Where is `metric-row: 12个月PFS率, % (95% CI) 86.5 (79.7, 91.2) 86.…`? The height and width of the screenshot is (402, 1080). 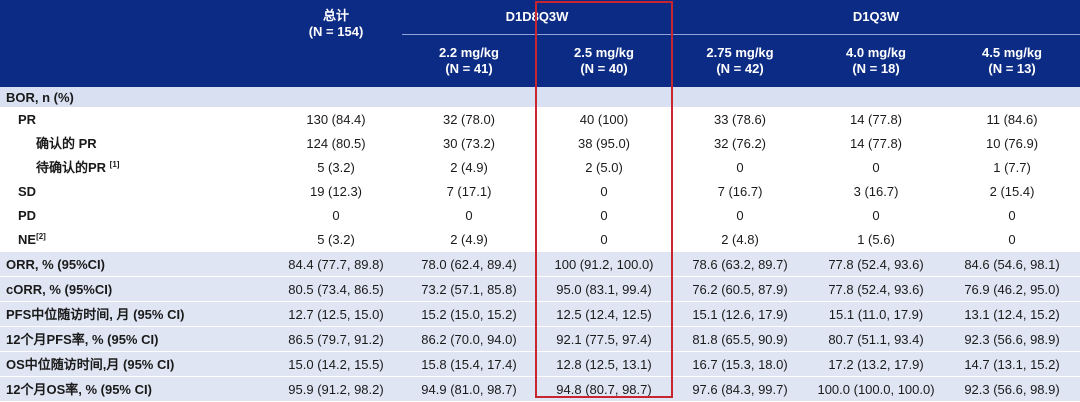
metric-row: 12个月PFS率, % (95% CI) 86.5 (79.7, 91.2) 86.… is located at coordinates (540, 339).